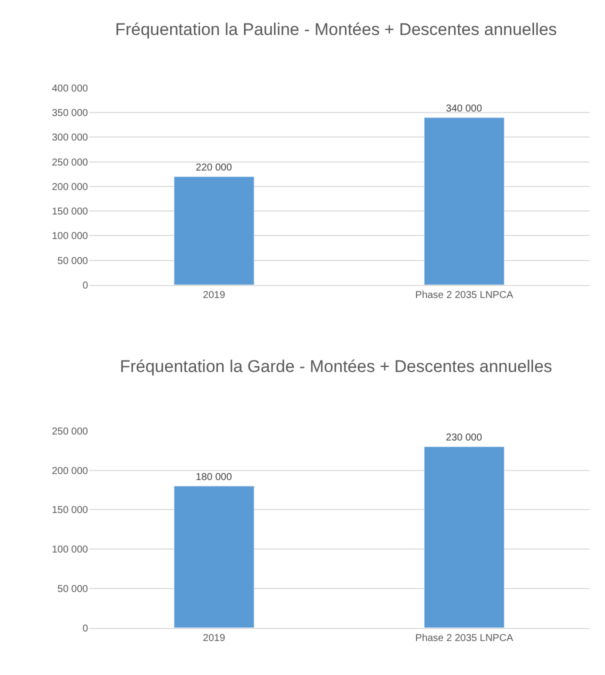 This screenshot has width=605, height=675. Describe the element at coordinates (70, 89) in the screenshot. I see `y-tick-label: 400 000` at that location.